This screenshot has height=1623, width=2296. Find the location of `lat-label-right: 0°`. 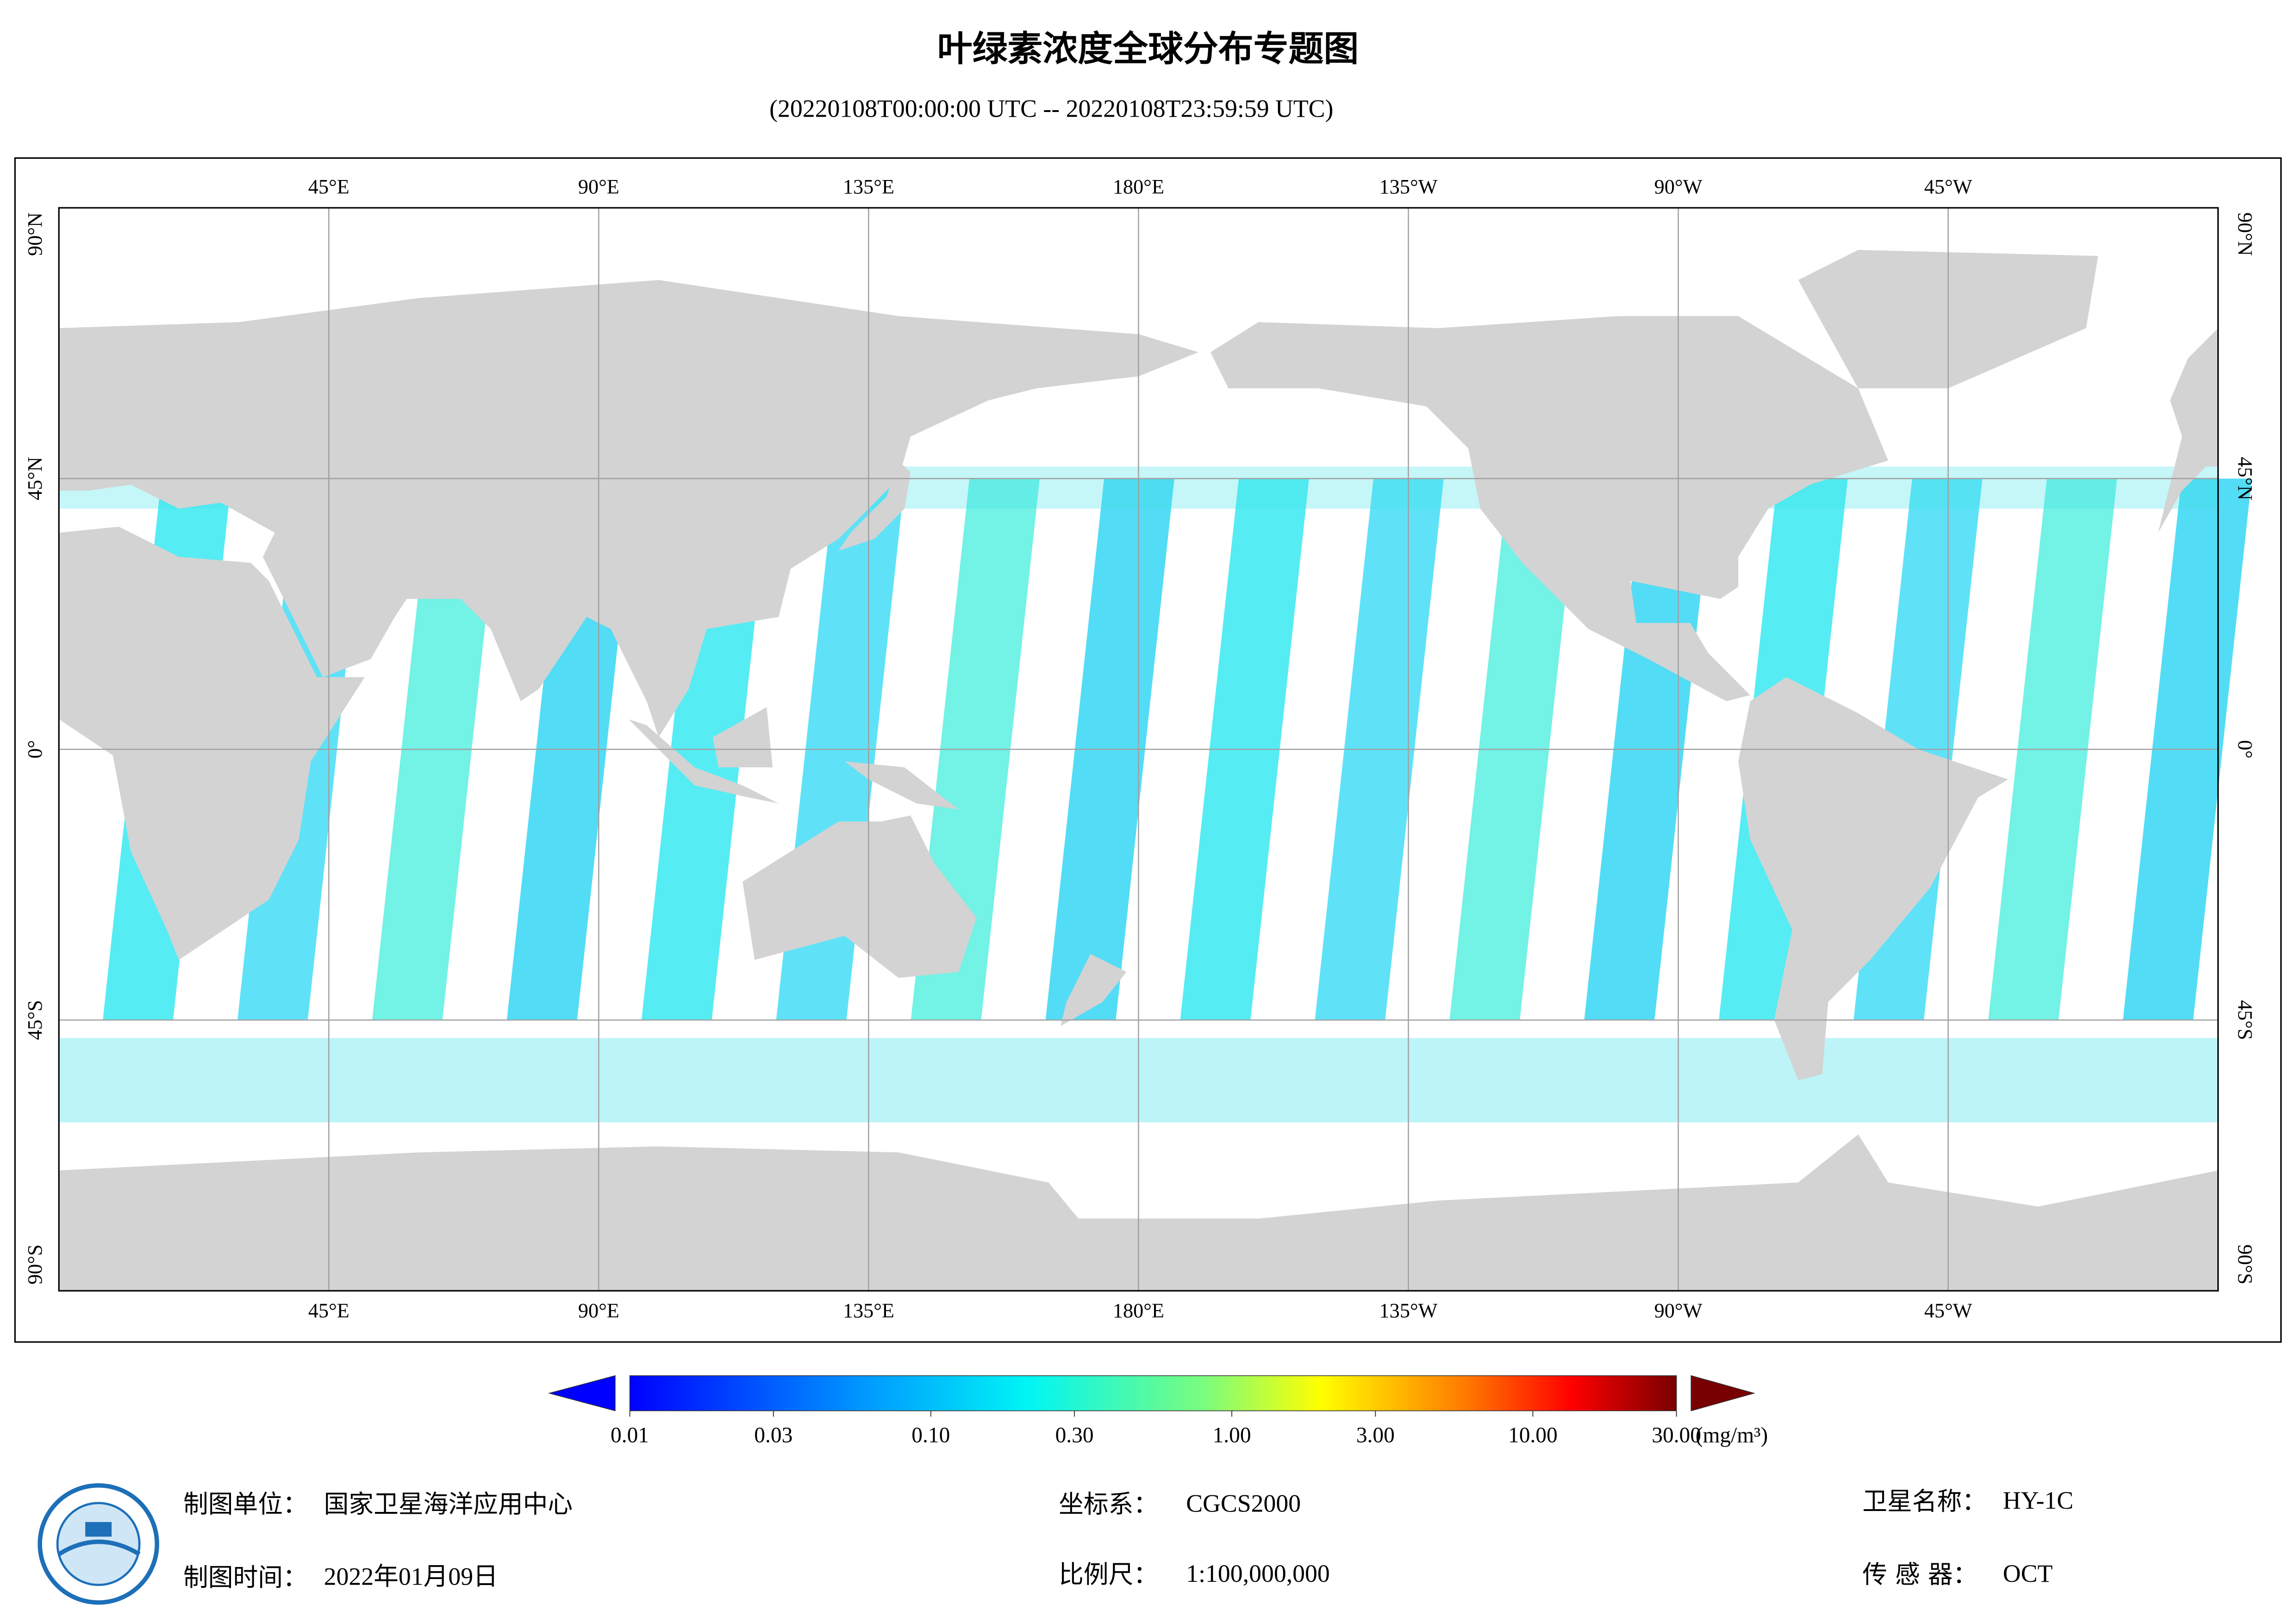

lat-label-right: 0° is located at coordinates (2245, 749).